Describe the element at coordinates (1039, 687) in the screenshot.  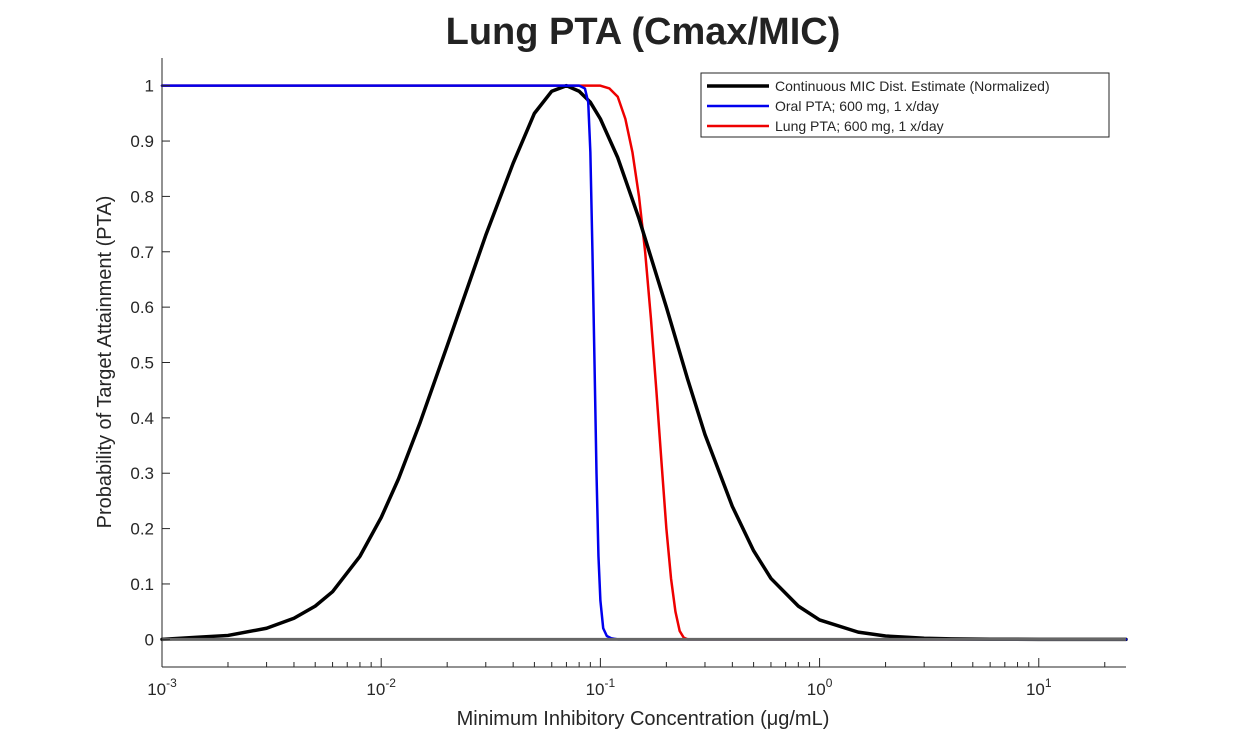
I see `x-tick-label: 10¹` at that location.